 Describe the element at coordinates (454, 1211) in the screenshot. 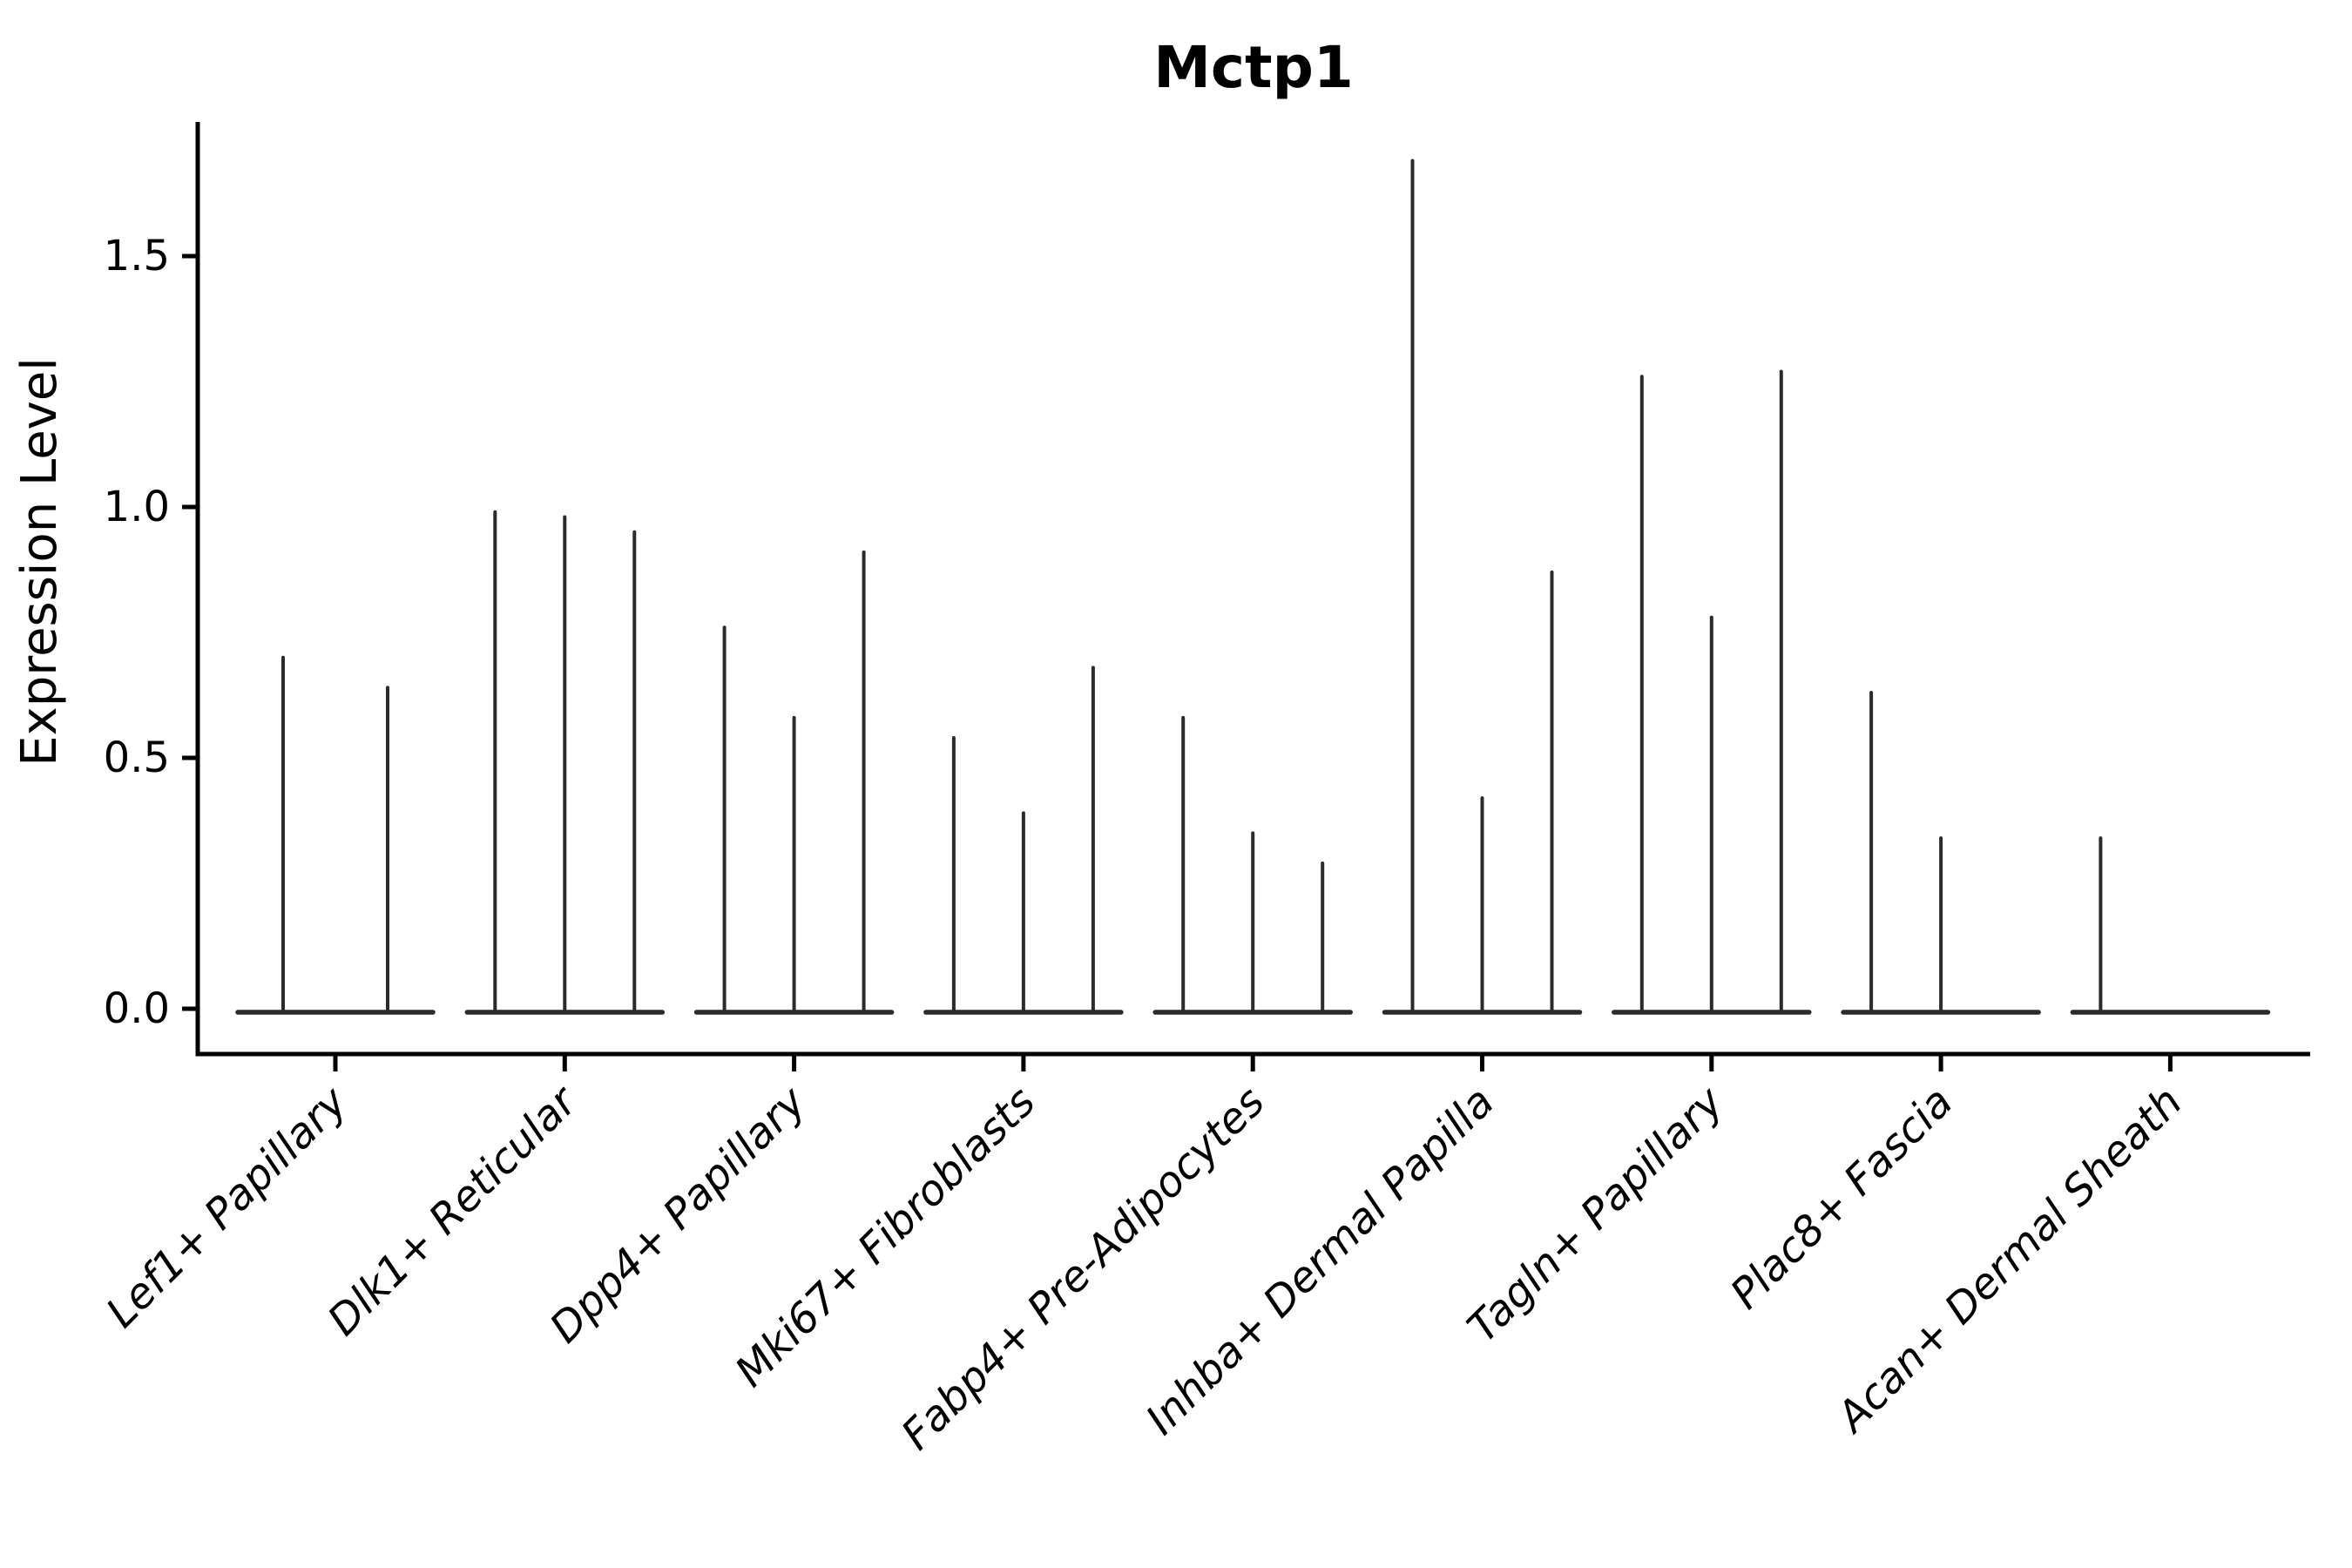

I see `x-tick-label: Dlk1+ Reticular` at that location.